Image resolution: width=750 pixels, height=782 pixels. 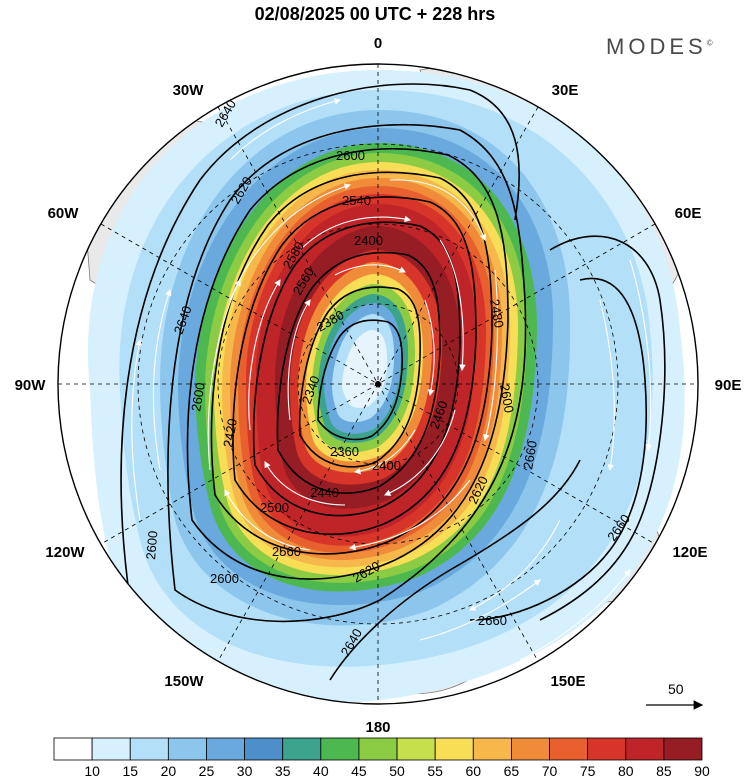 What do you see at coordinates (664, 771) in the screenshot?
I see `colorbar-tick-label: 85` at bounding box center [664, 771].